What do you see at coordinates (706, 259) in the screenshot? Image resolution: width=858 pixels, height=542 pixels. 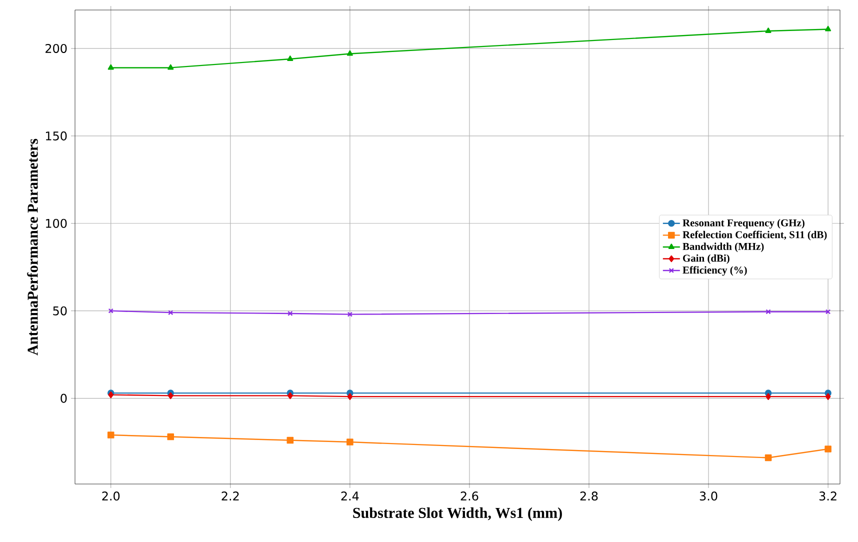 I see `legend-label: Gain (dBi)` at bounding box center [706, 259].